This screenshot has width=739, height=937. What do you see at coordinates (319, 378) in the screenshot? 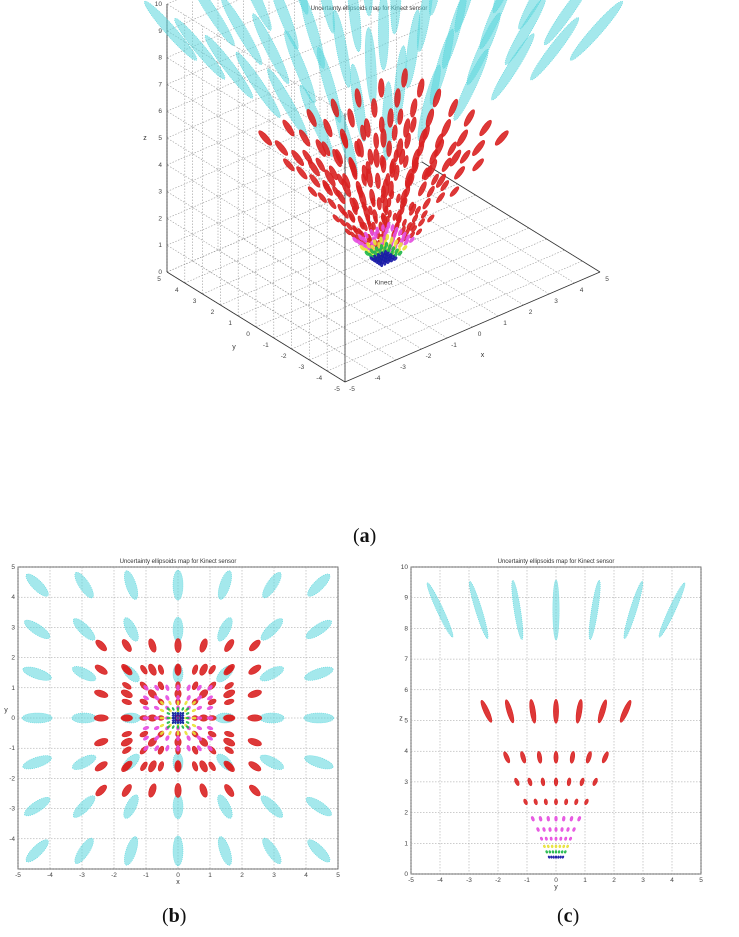
I see `y-tick-label: -4` at bounding box center [319, 378].